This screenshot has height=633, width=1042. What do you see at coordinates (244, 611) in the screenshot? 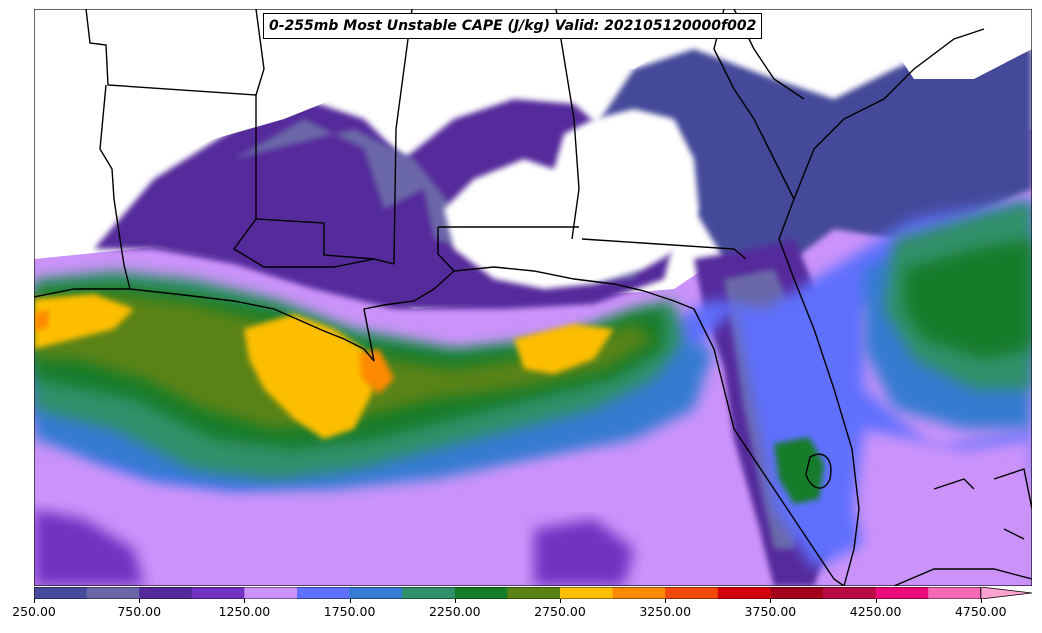
I see `colorbar-tick-label: 1250.00` at bounding box center [244, 611].